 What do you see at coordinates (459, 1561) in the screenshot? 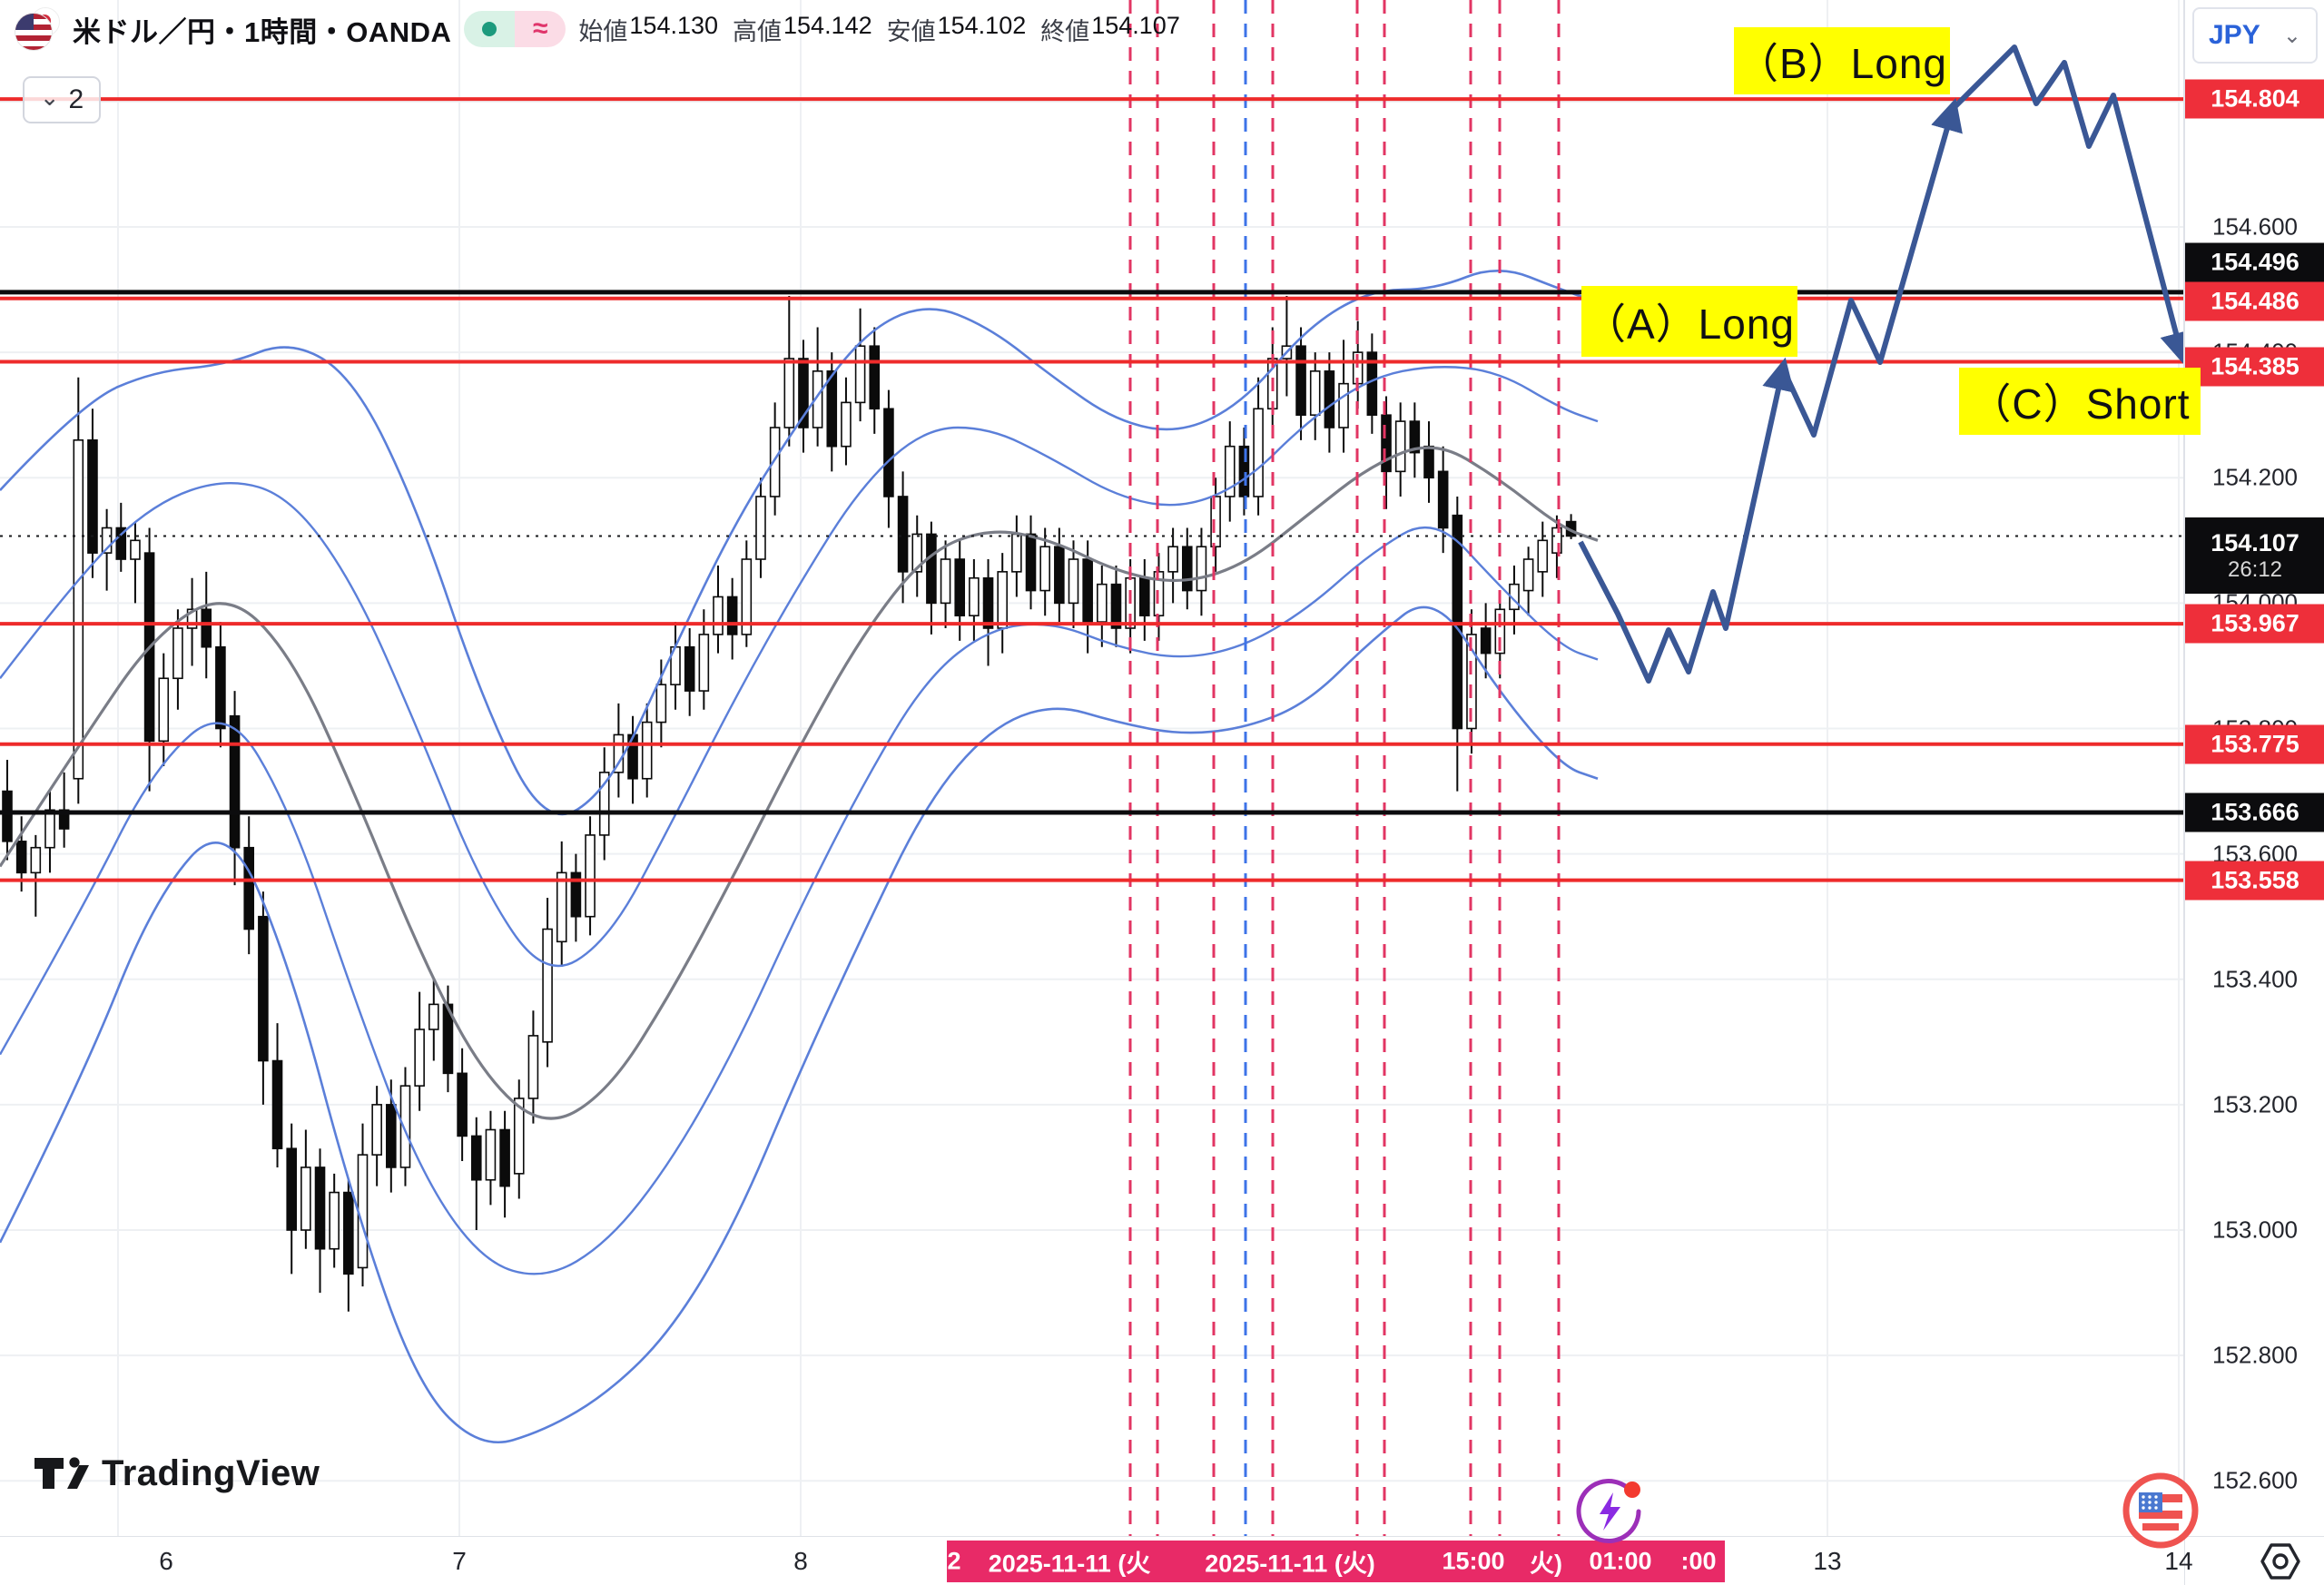
I see `time-label-7: 7` at bounding box center [459, 1561].